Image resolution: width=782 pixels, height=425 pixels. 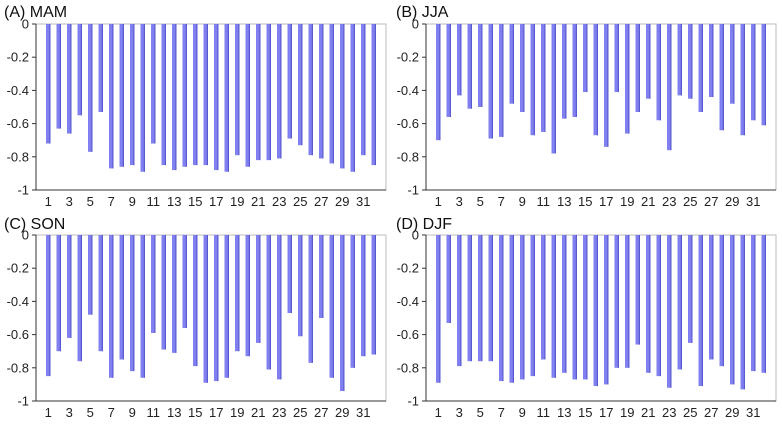 I want to click on x-tick-label: 7, so click(x=111, y=412).